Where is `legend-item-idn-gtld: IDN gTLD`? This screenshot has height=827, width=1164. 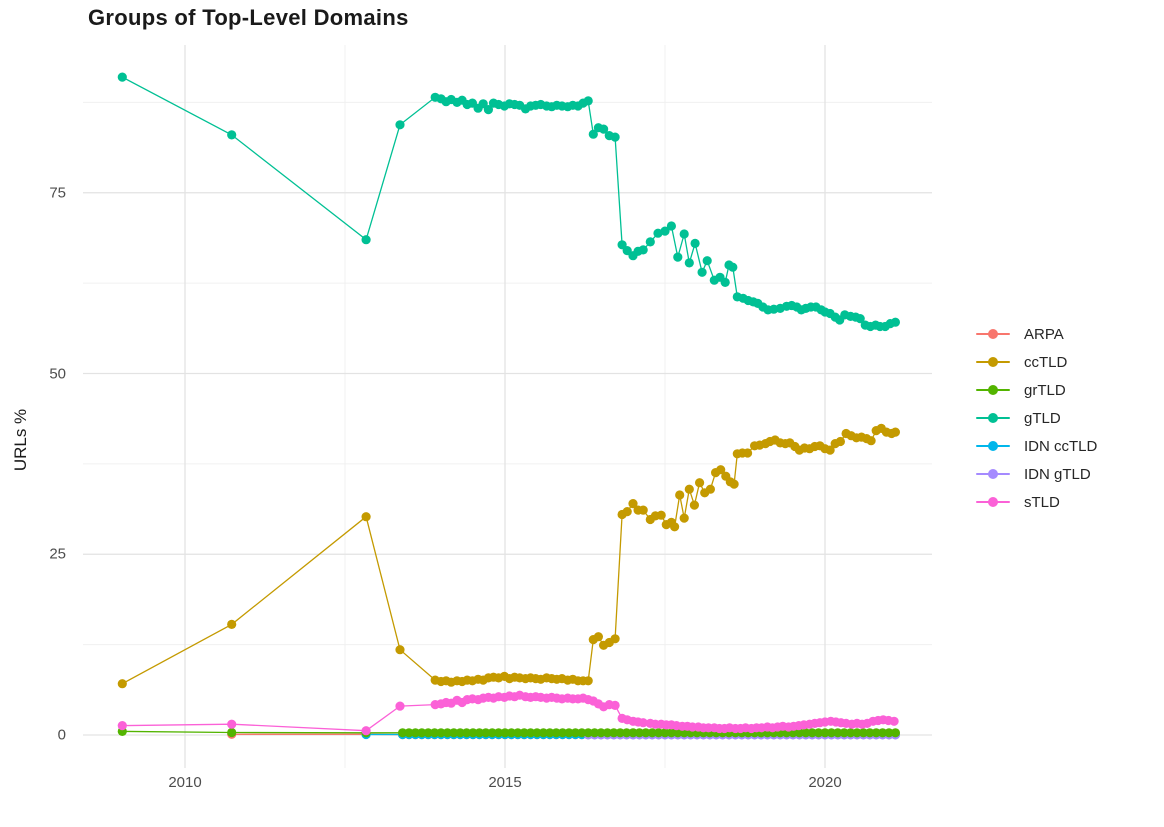 legend-item-idn-gtld: IDN gTLD is located at coordinates (1036, 474).